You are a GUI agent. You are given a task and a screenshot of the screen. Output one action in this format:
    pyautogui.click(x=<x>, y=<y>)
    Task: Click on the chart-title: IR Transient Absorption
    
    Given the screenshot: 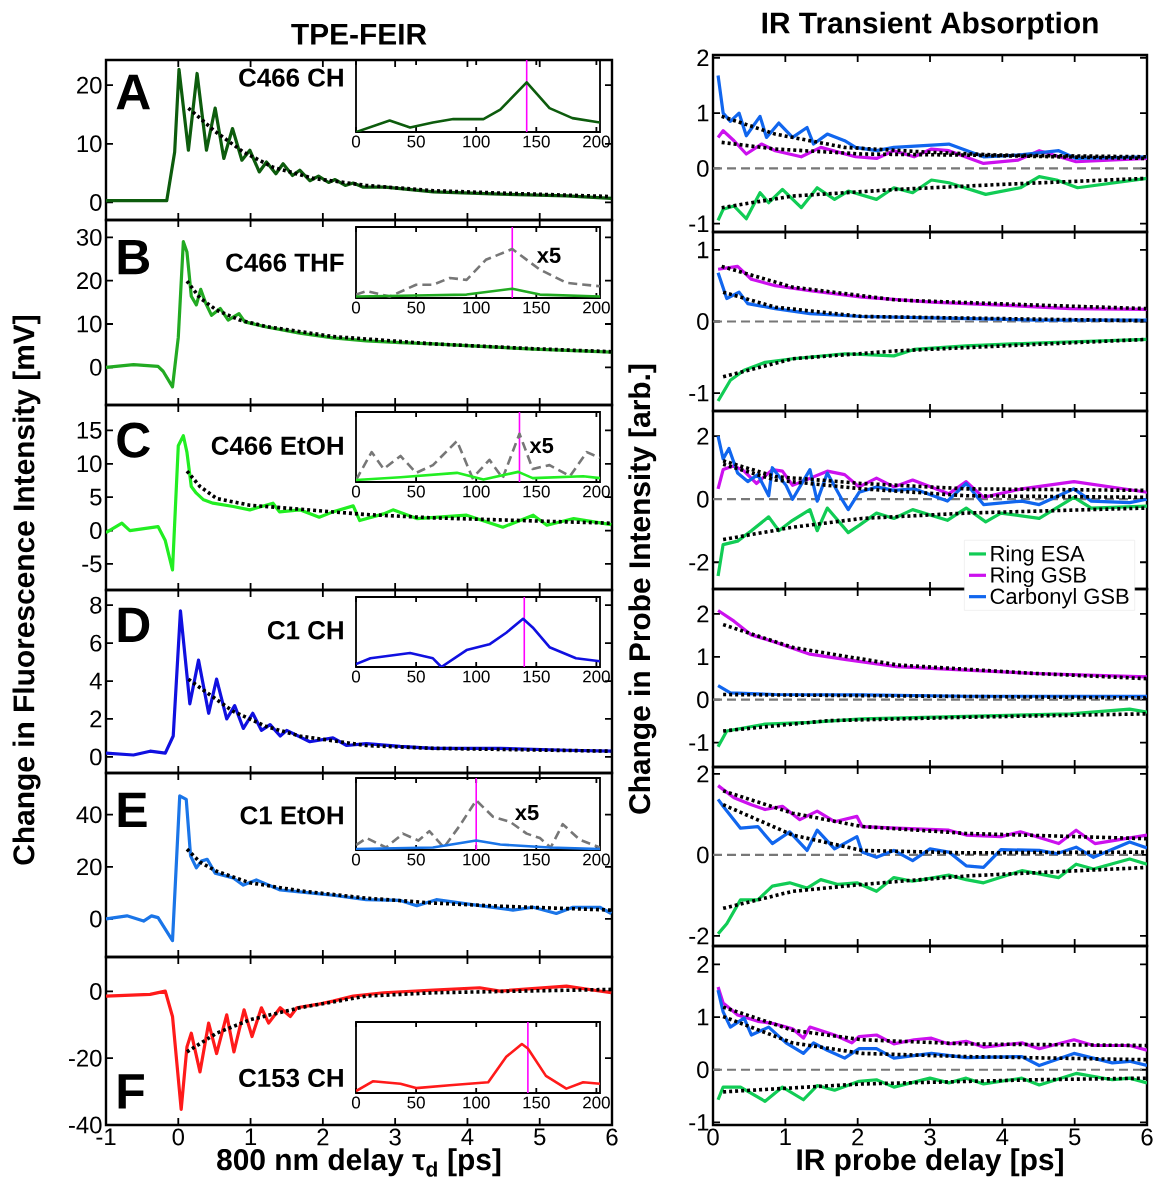 What is the action you would take?
    pyautogui.click(x=930, y=25)
    